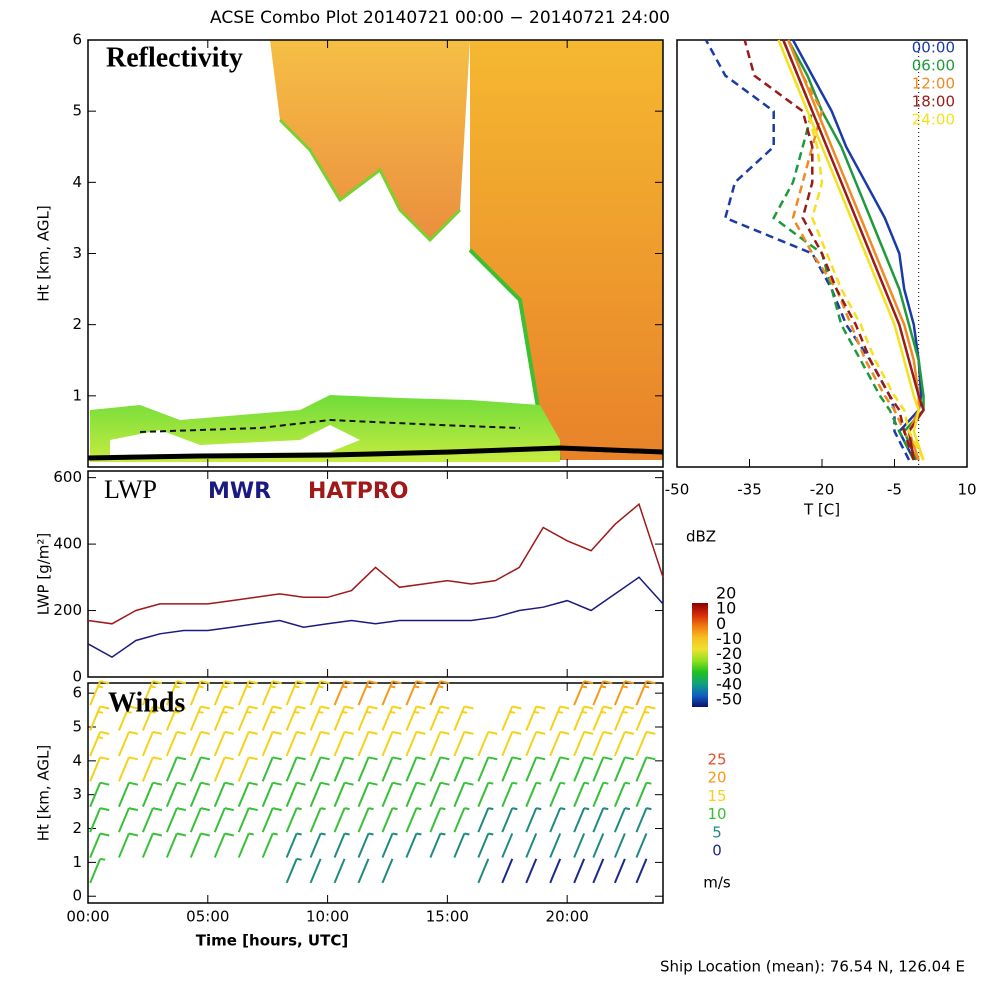 The width and height of the screenshot is (986, 981). What do you see at coordinates (207, 917) in the screenshot?
I see `x-tick-label: 05:00` at bounding box center [207, 917].